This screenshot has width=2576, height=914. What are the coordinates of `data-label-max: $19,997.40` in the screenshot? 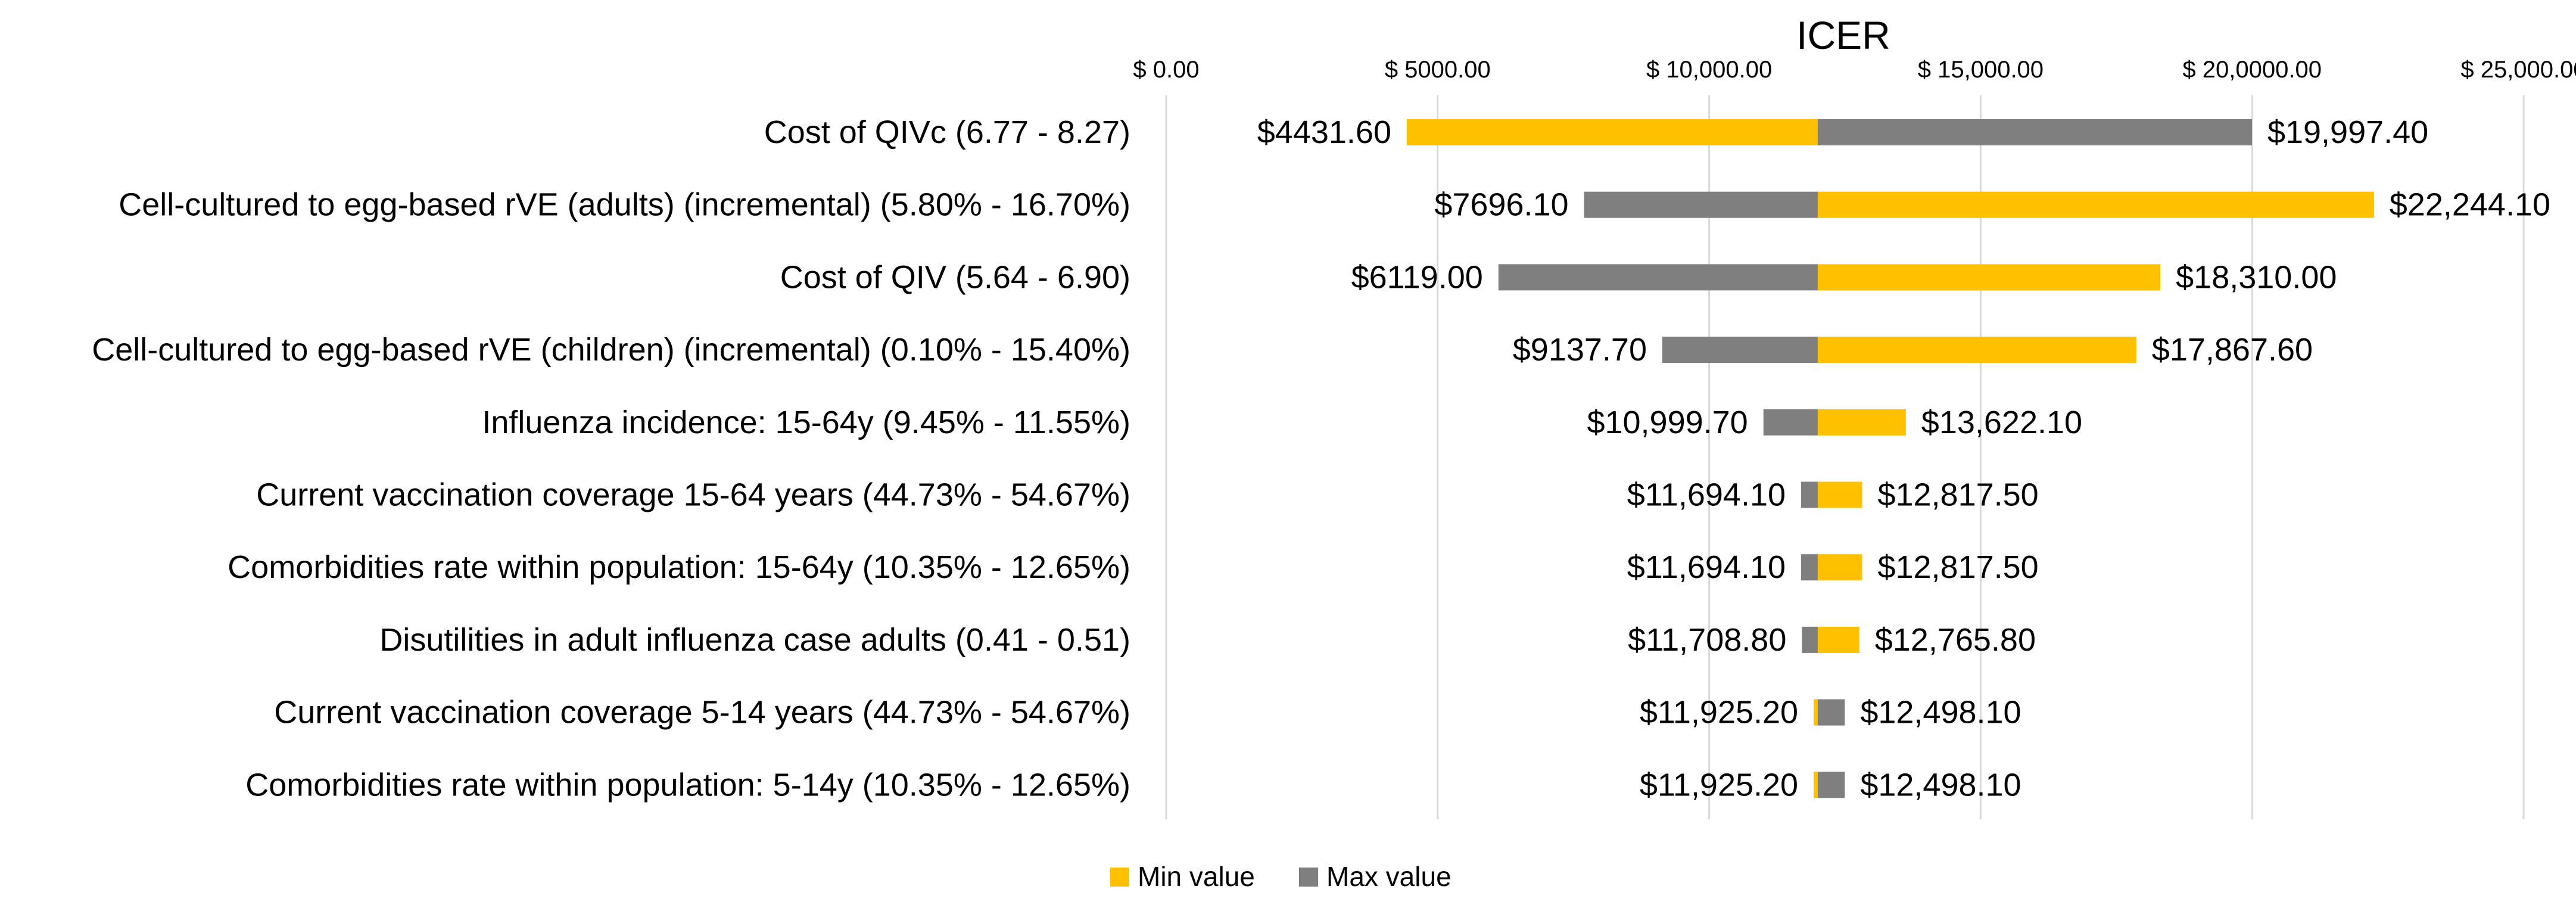 It's located at (2347, 132).